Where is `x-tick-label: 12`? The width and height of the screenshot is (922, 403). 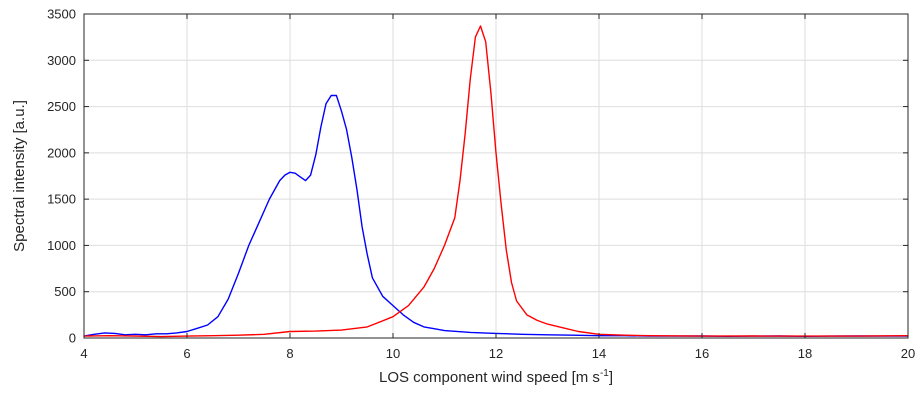
x-tick-label: 12 is located at coordinates (496, 353).